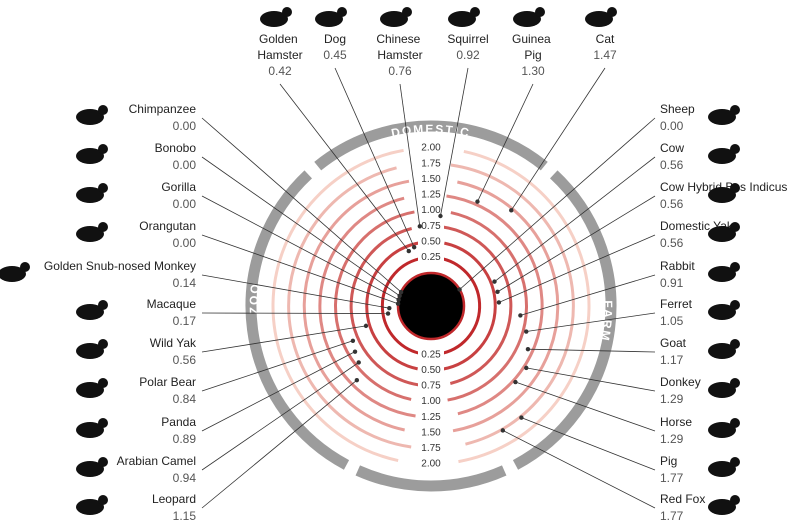 The height and width of the screenshot is (523, 796). Describe the element at coordinates (677, 266) in the screenshot. I see `animal-name: Rabbit` at that location.